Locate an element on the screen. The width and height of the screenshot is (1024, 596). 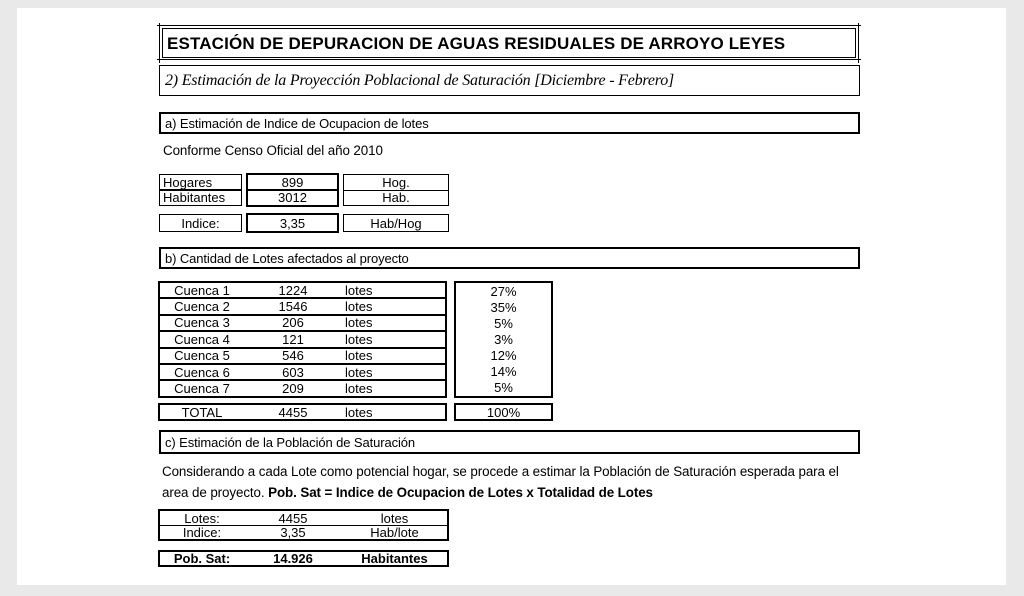
index-label-box: Indice: is located at coordinates (200, 223).